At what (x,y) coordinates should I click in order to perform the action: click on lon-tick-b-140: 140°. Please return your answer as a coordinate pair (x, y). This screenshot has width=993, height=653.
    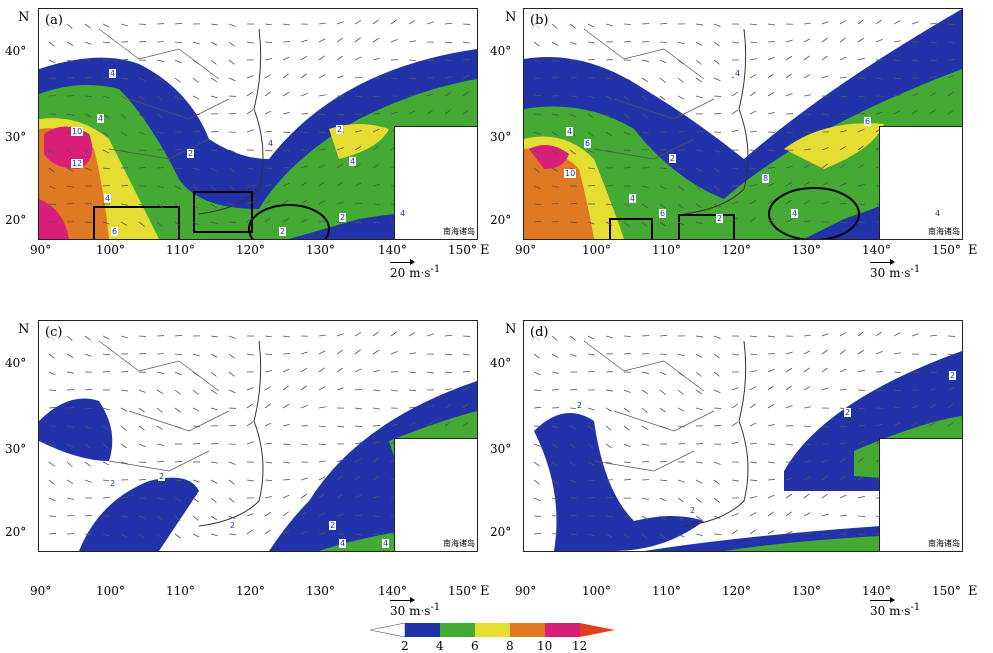
    Looking at the image, I should click on (876, 250).